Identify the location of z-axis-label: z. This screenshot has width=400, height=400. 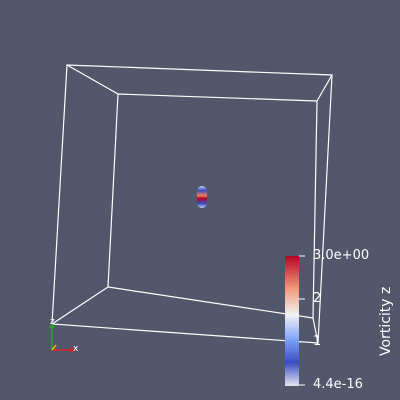
(52, 322).